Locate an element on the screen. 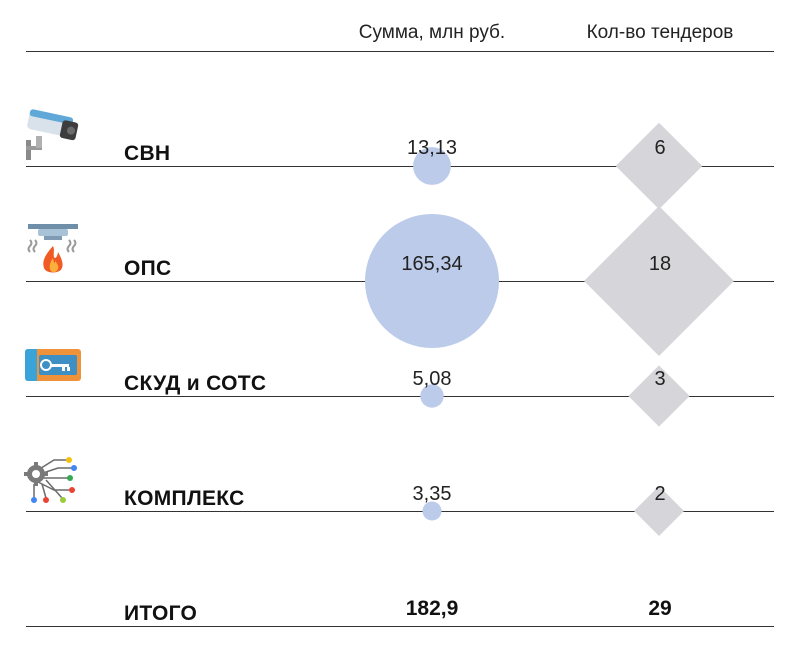  column-header-sum: Сумма, млн руб. is located at coordinates (432, 32).